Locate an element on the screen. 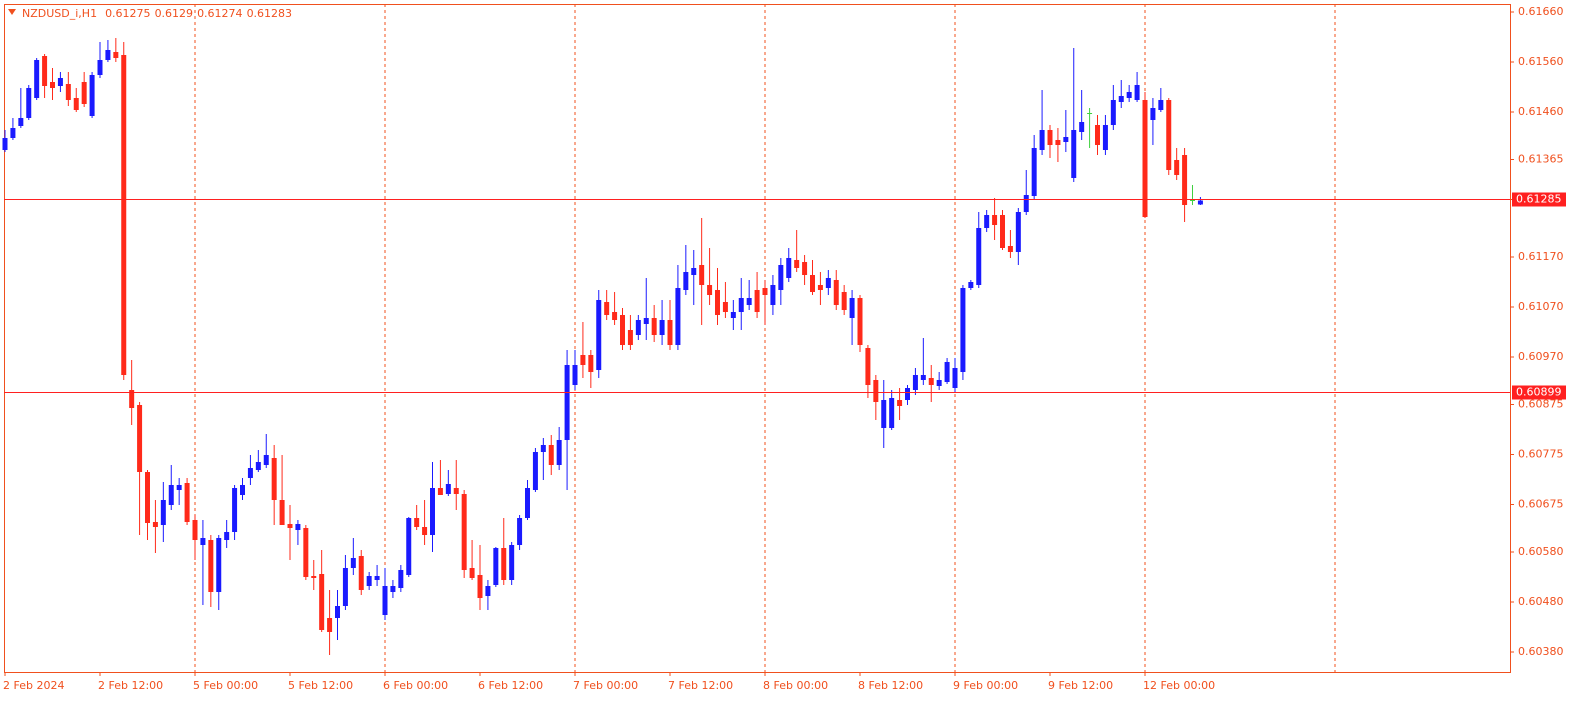  y-tick-label: 0.61560 is located at coordinates (1541, 61).